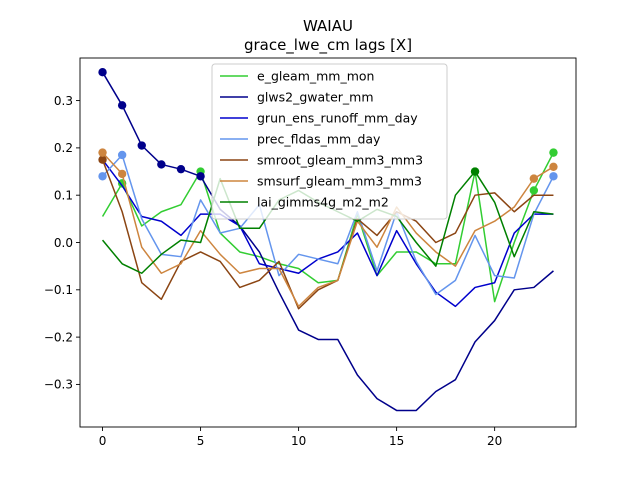  Describe the element at coordinates (323, 202) in the screenshot. I see `legend-label-lai_gimms4g_m2_m2: lai_gimms4g_m2_m2` at that location.